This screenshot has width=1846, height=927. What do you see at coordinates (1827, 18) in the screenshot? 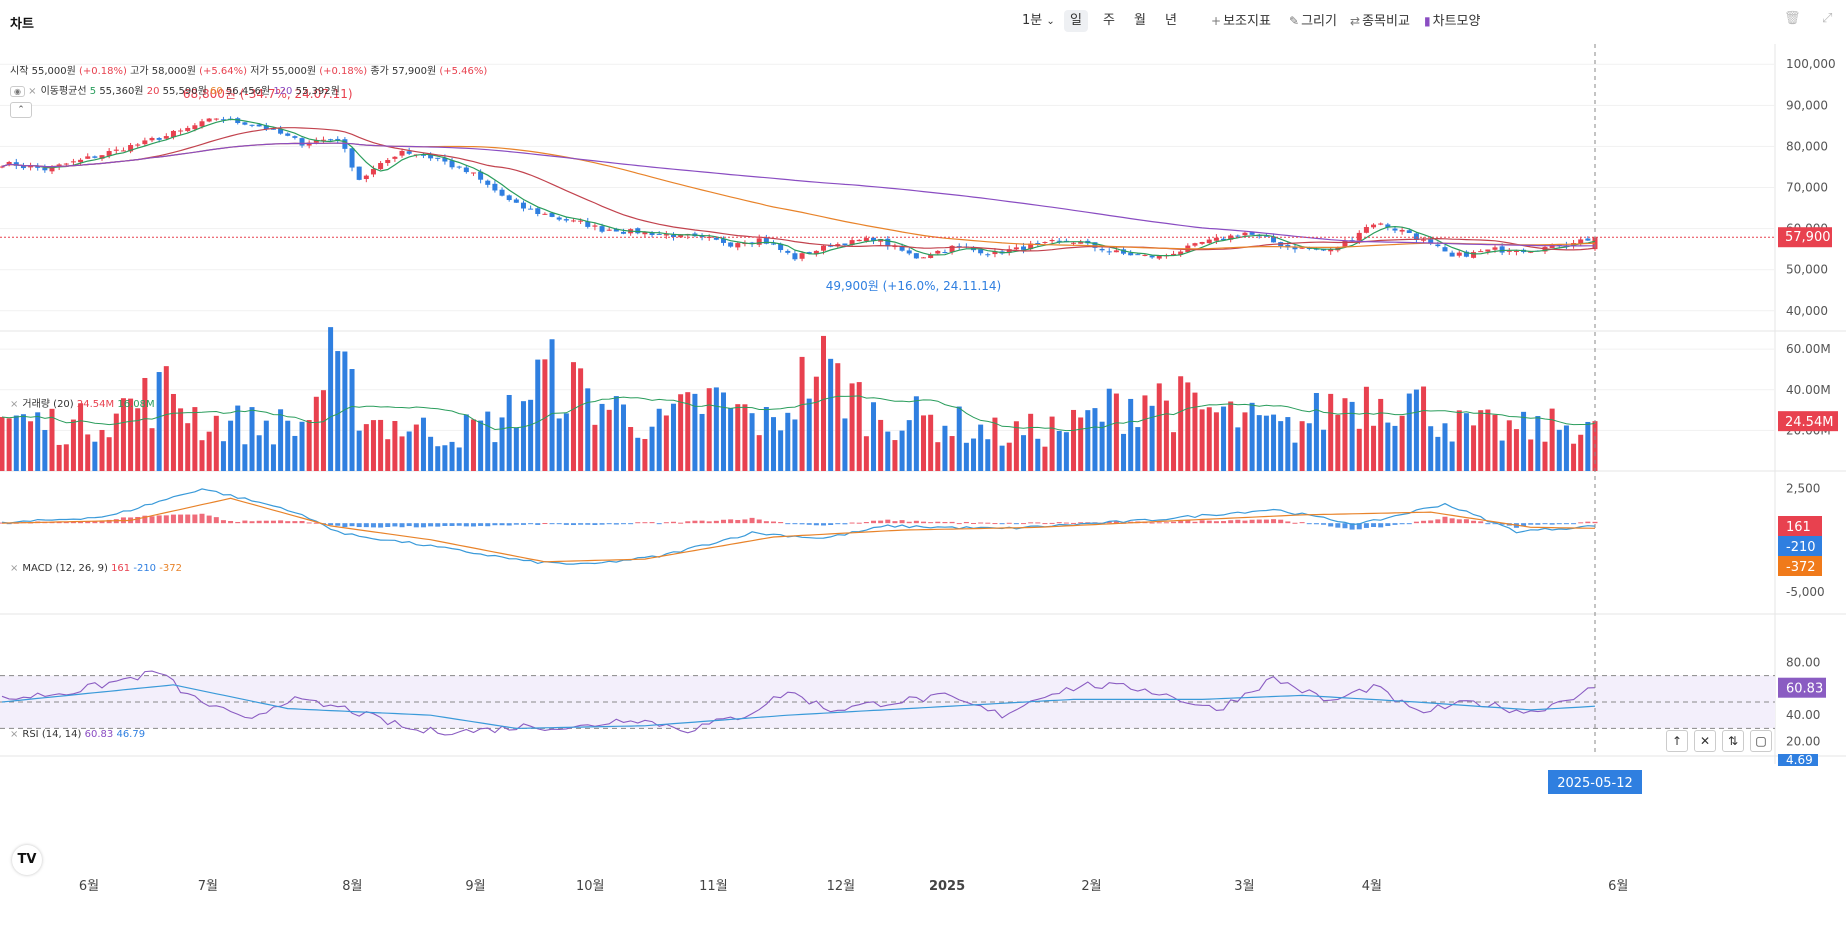
I see `collapse-icon: ⤢` at bounding box center [1827, 18].